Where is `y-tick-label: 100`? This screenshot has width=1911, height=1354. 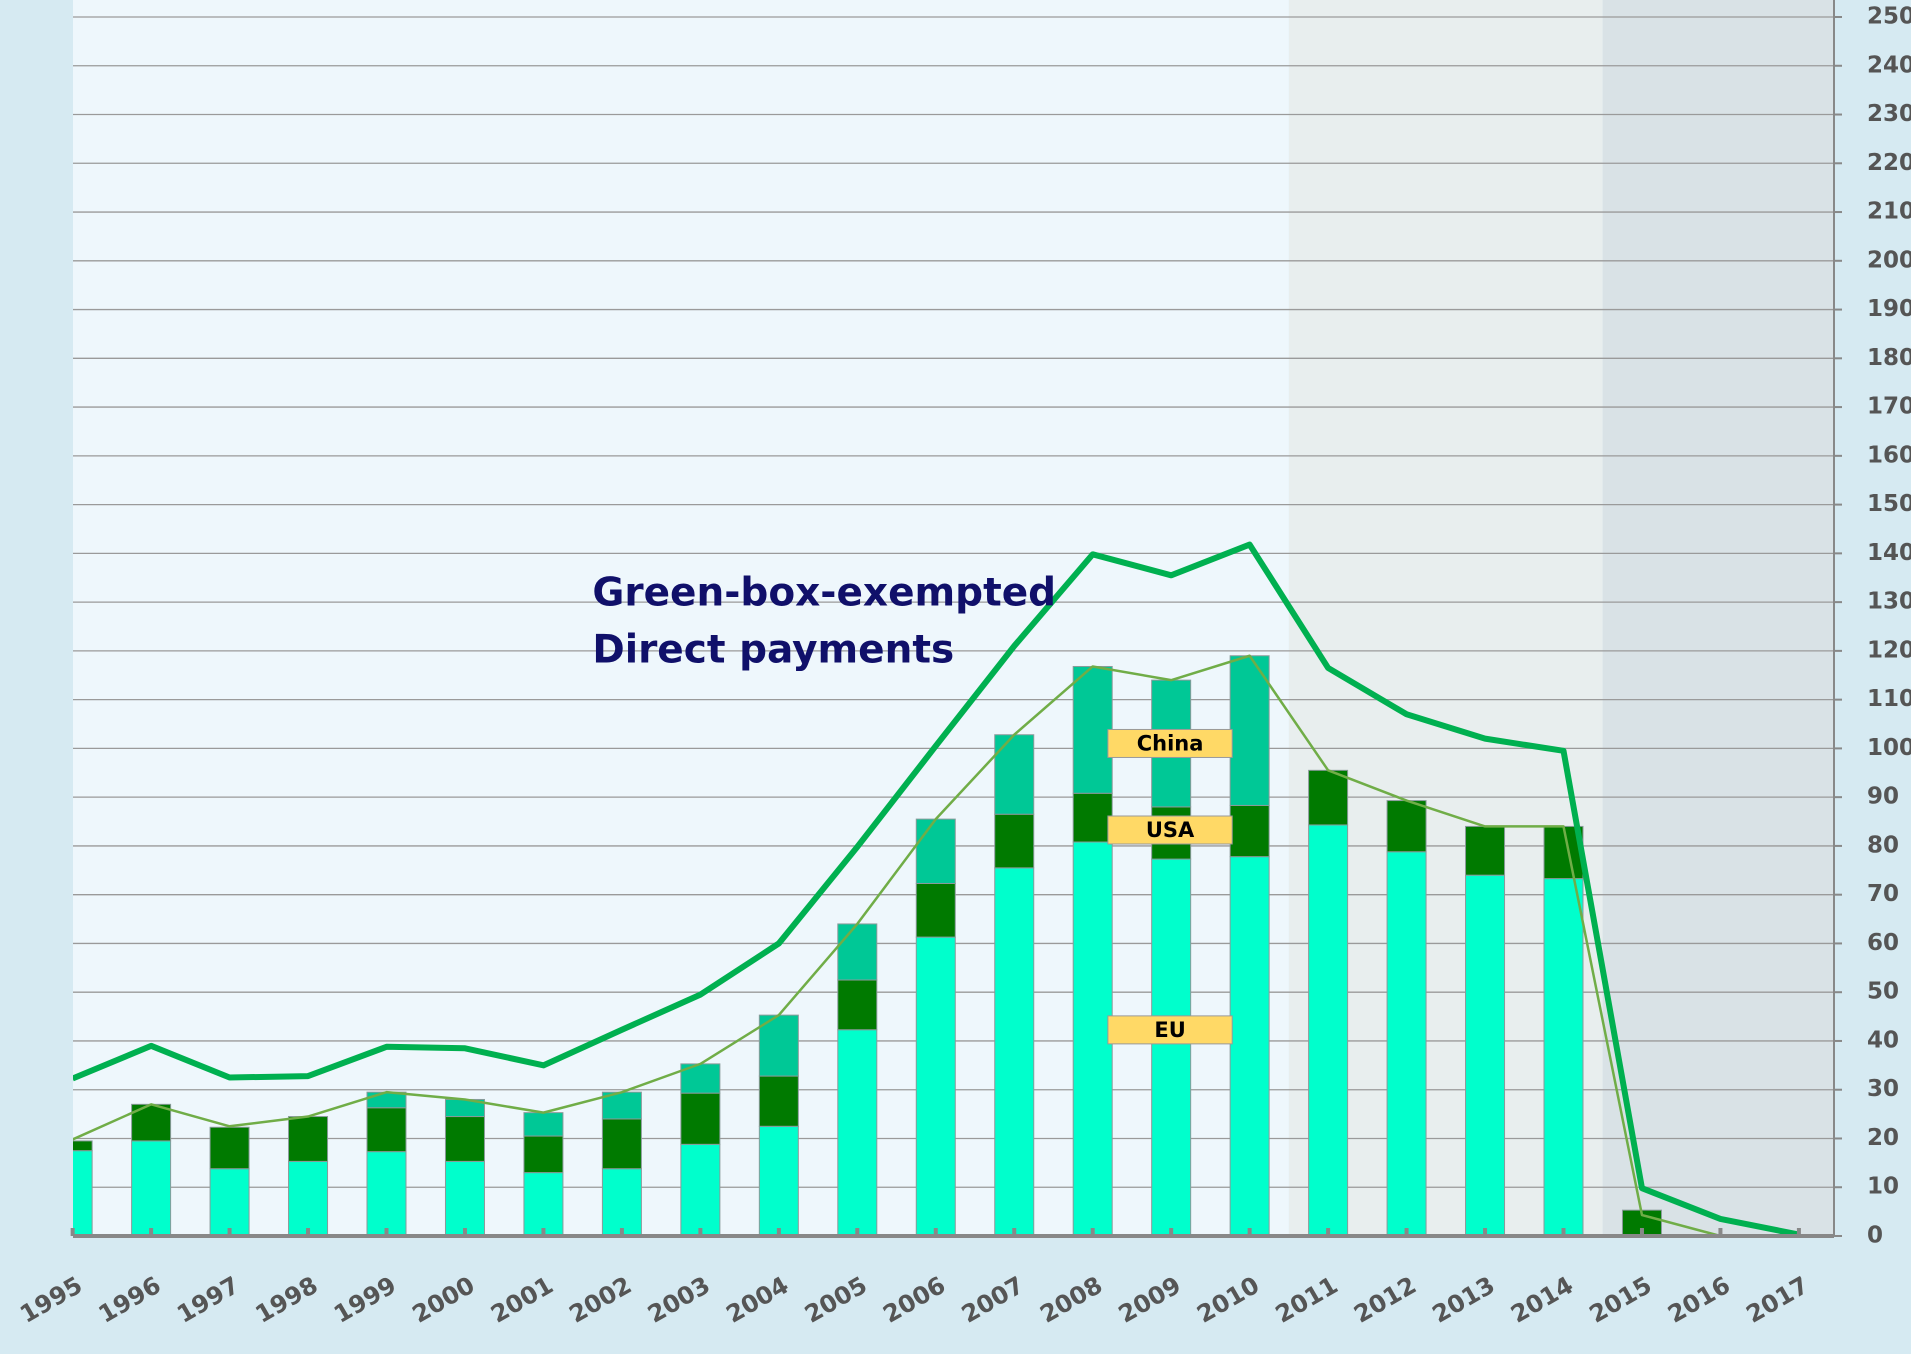
y-tick-label: 100 is located at coordinates (1889, 748).